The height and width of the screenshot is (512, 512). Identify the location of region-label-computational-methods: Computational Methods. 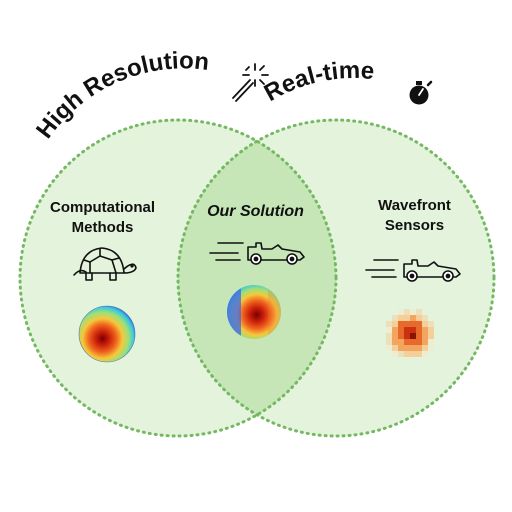
(102, 217).